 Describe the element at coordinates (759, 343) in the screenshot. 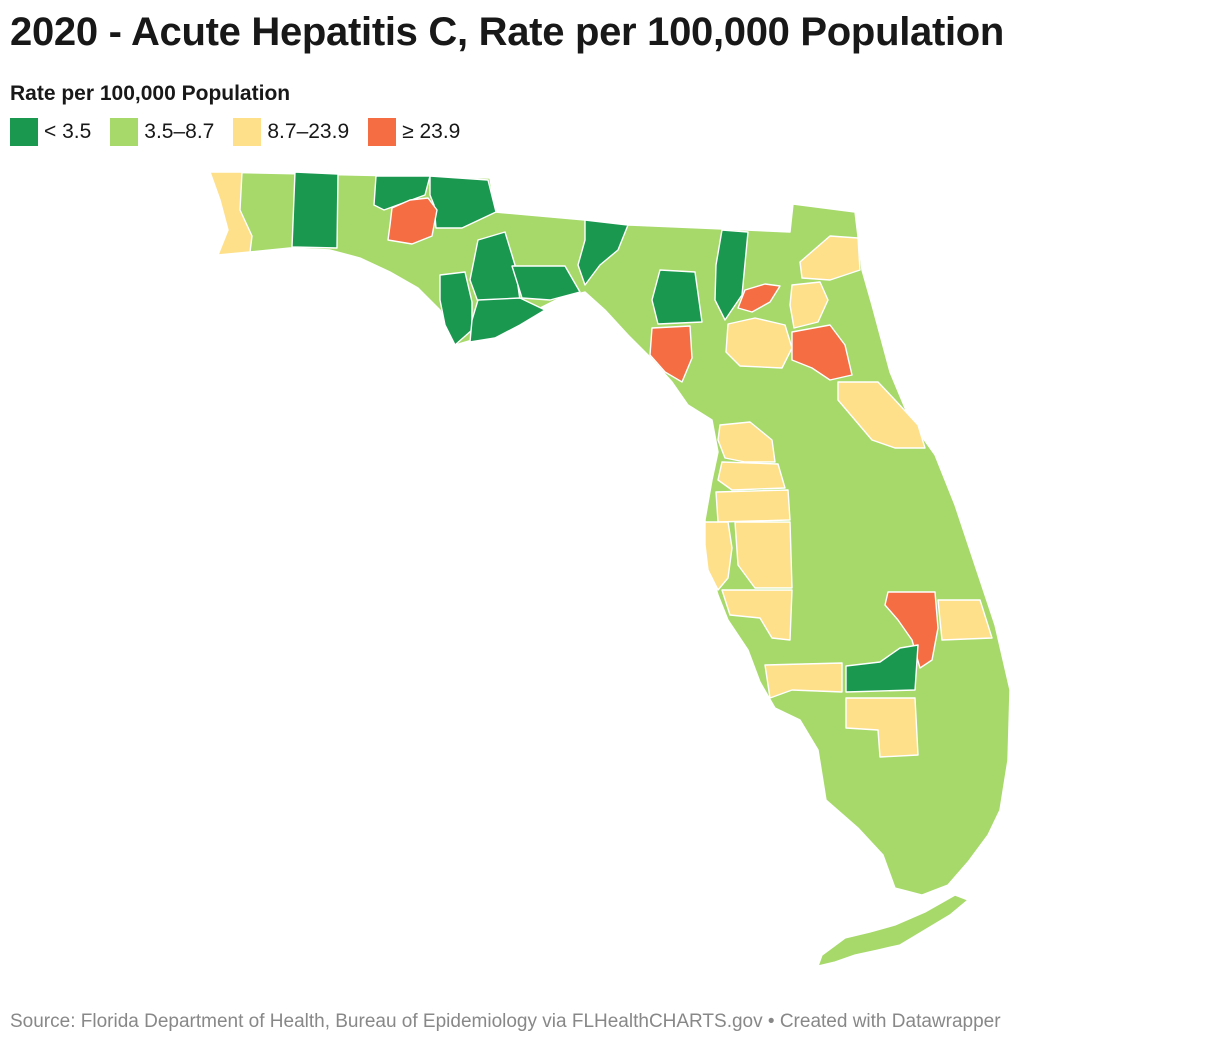

I see `county-alachua` at that location.